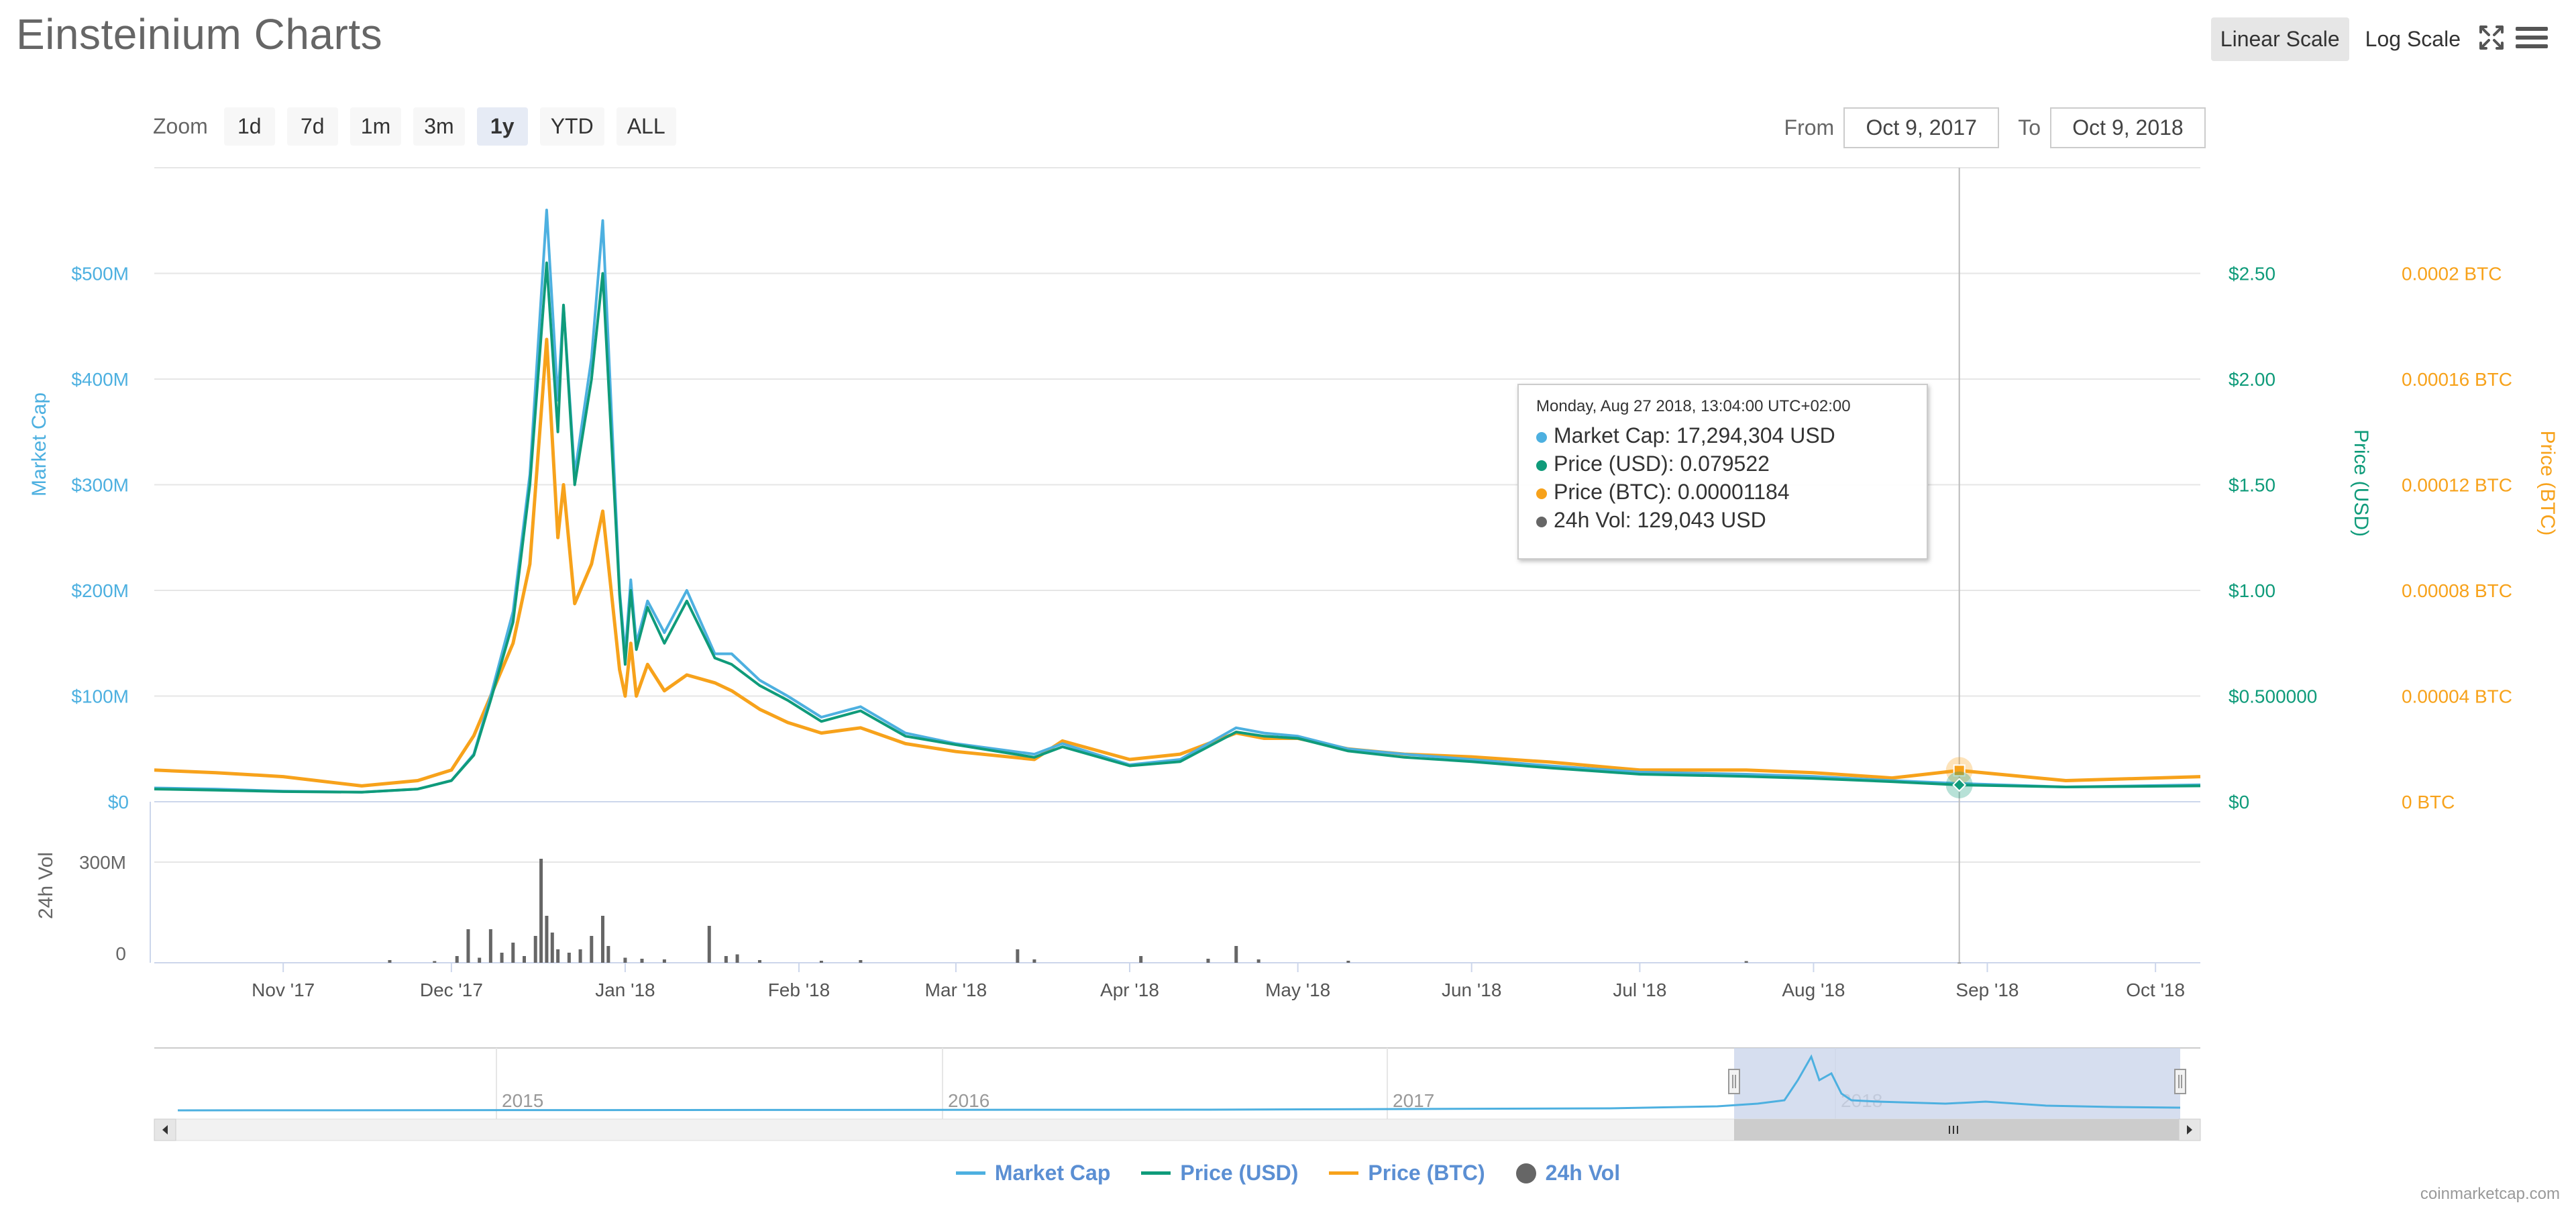 Image resolution: width=2576 pixels, height=1213 pixels. I want to click on price-usd-tick-label: $2.00, so click(2252, 379).